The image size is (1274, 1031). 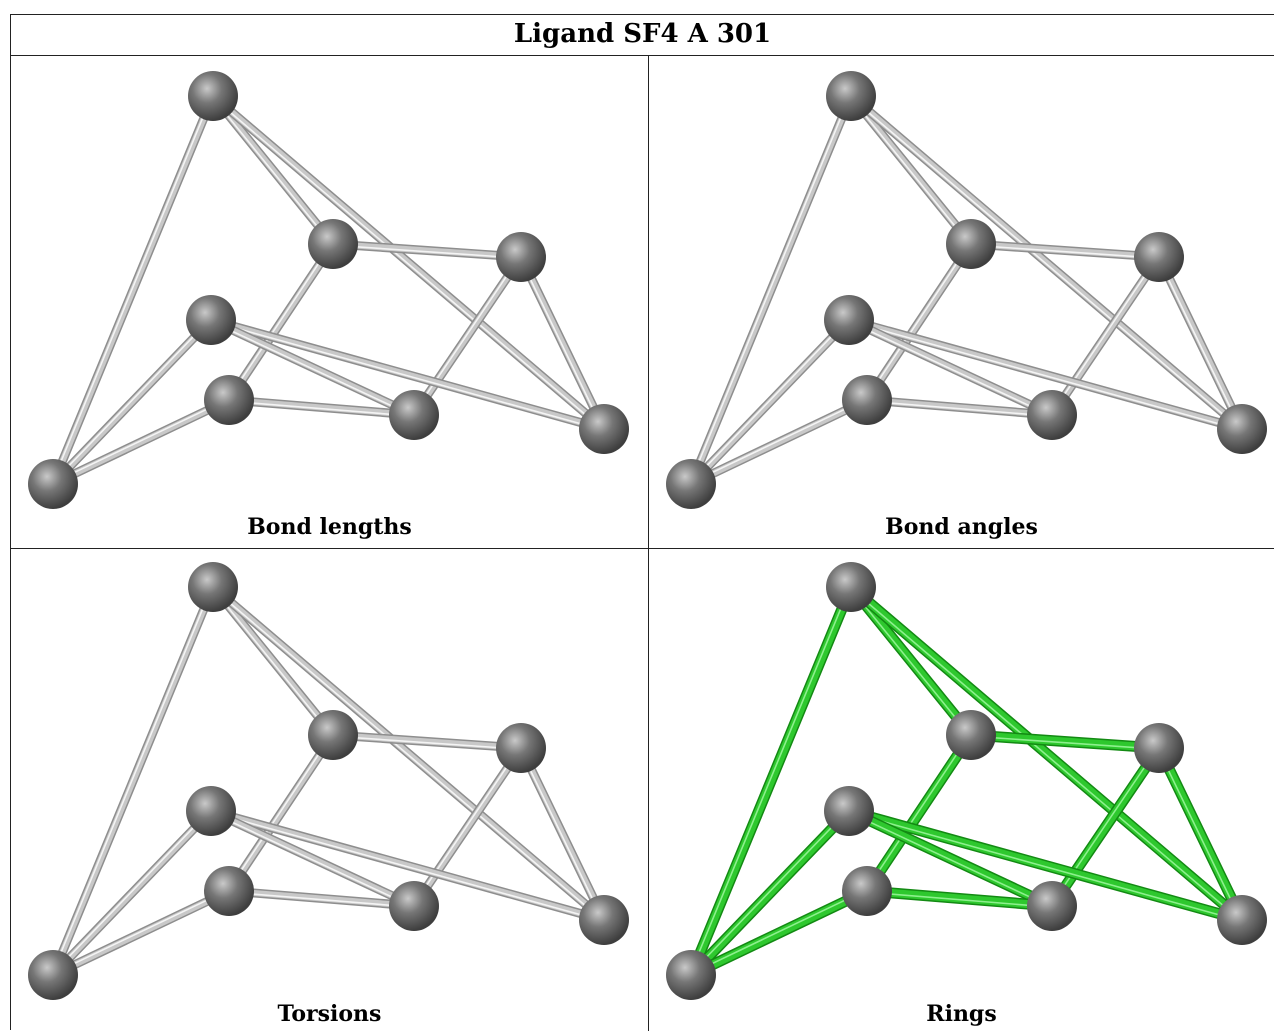 I want to click on panel-caption-bond-lengths: Bond lengths, so click(x=329, y=527).